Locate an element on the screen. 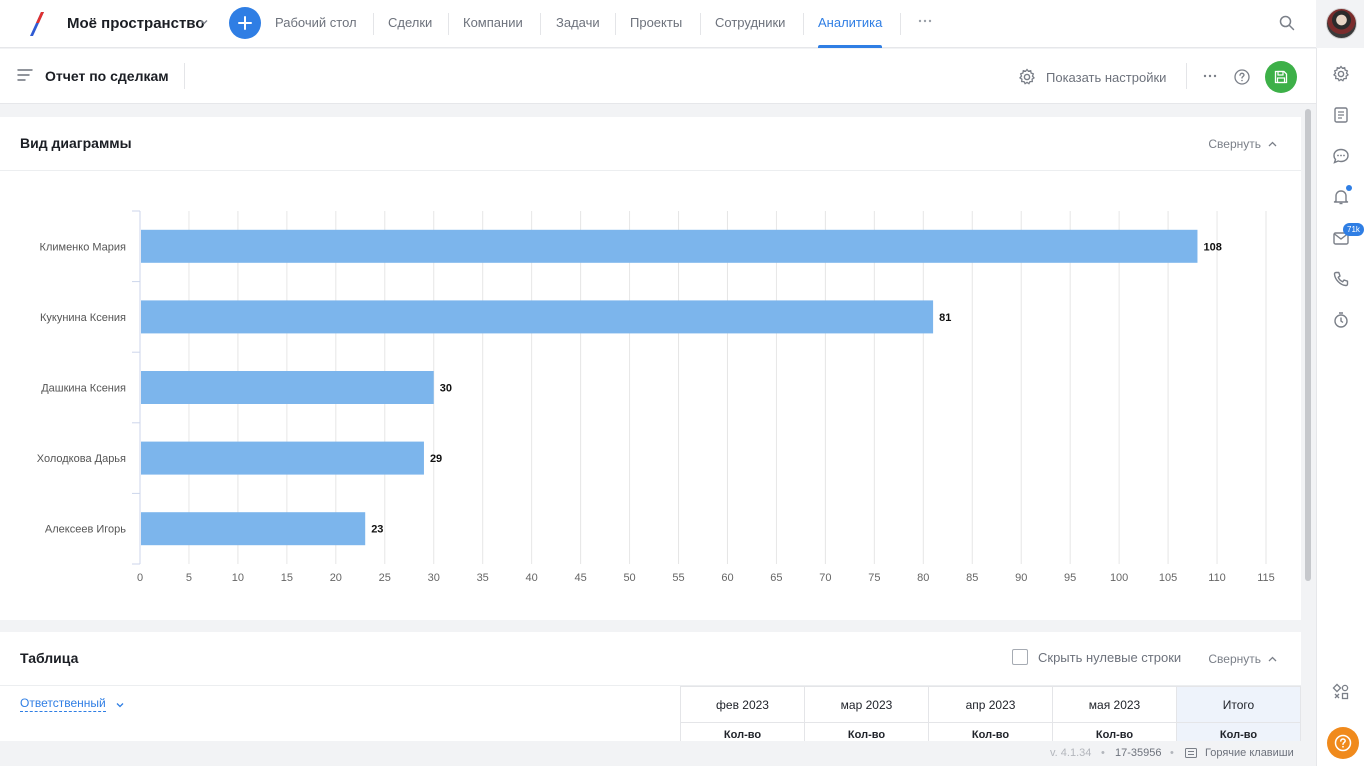 This screenshot has height=766, width=1364. collapse-table-button: Свернуть is located at coordinates (1242, 659).